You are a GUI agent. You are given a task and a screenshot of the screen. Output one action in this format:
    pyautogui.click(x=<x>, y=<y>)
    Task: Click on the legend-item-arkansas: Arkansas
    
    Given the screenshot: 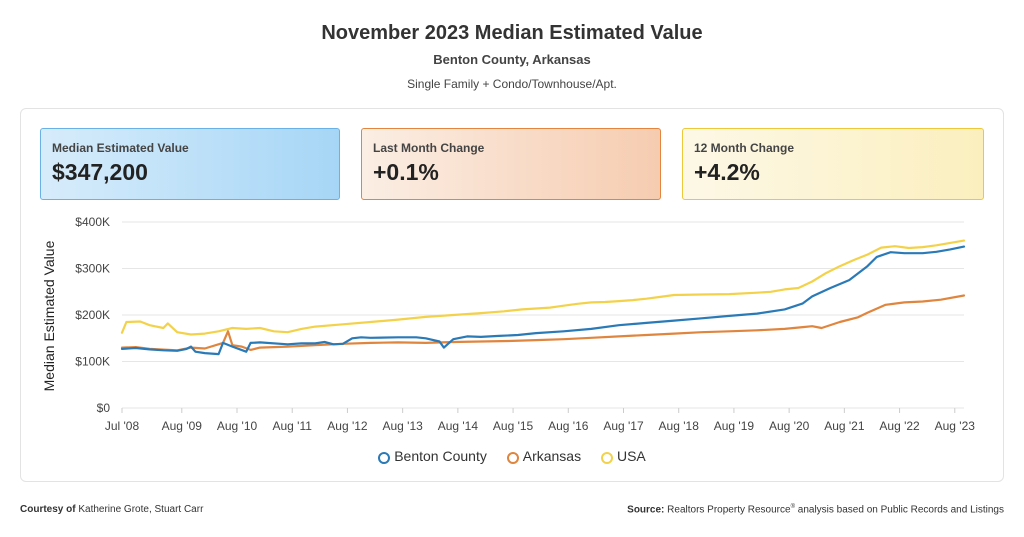 What is the action you would take?
    pyautogui.click(x=544, y=456)
    